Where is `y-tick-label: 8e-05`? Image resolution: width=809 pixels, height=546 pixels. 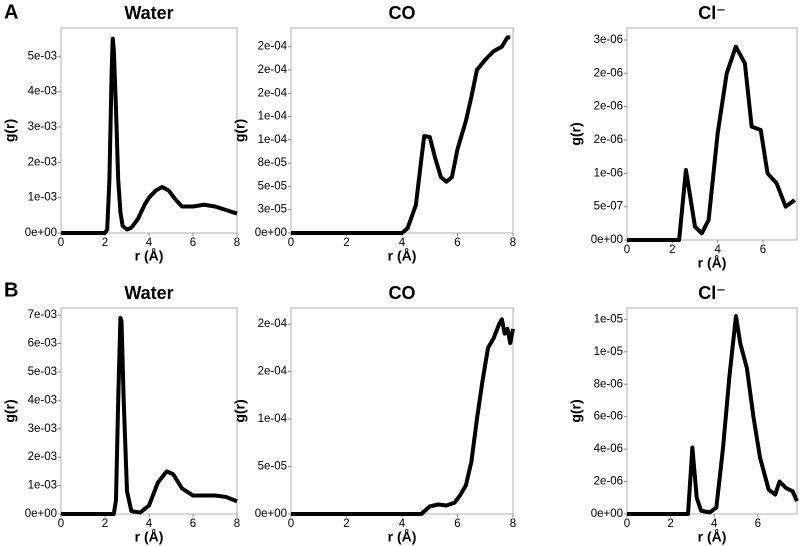
y-tick-label: 8e-05 is located at coordinates (272, 163).